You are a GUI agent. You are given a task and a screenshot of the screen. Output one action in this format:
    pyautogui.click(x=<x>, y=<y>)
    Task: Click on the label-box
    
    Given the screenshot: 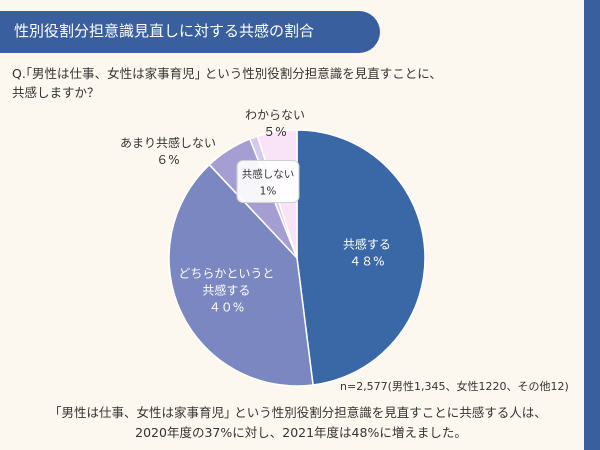 What is the action you would take?
    pyautogui.click(x=268, y=181)
    